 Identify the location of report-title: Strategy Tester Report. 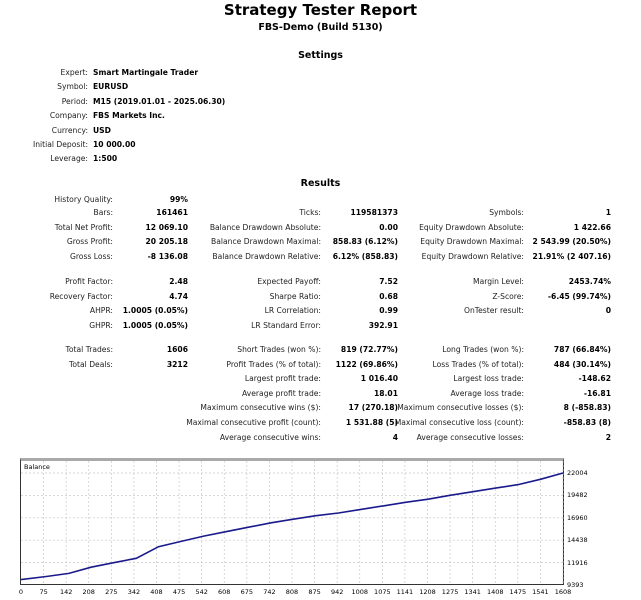
(320, 10).